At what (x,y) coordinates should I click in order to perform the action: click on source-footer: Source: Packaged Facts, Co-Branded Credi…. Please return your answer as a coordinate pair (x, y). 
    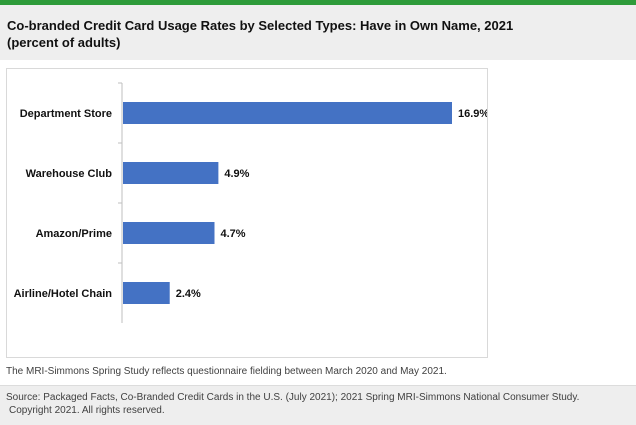
    Looking at the image, I should click on (318, 405).